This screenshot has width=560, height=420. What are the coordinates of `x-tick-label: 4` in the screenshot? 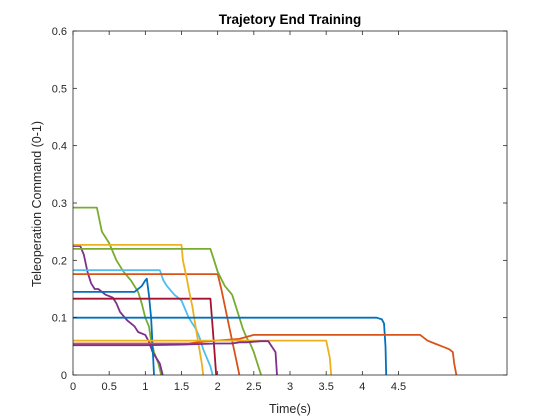 It's located at (362, 387).